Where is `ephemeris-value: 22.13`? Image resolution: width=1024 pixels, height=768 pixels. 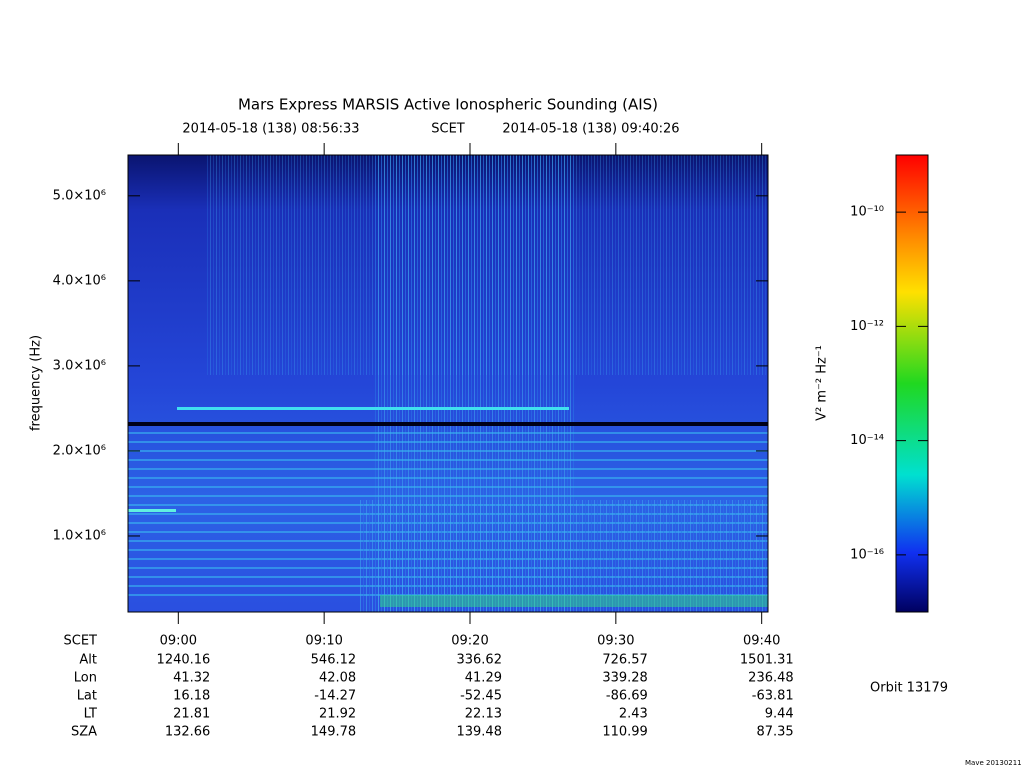
ephemeris-value: 22.13 is located at coordinates (483, 714).